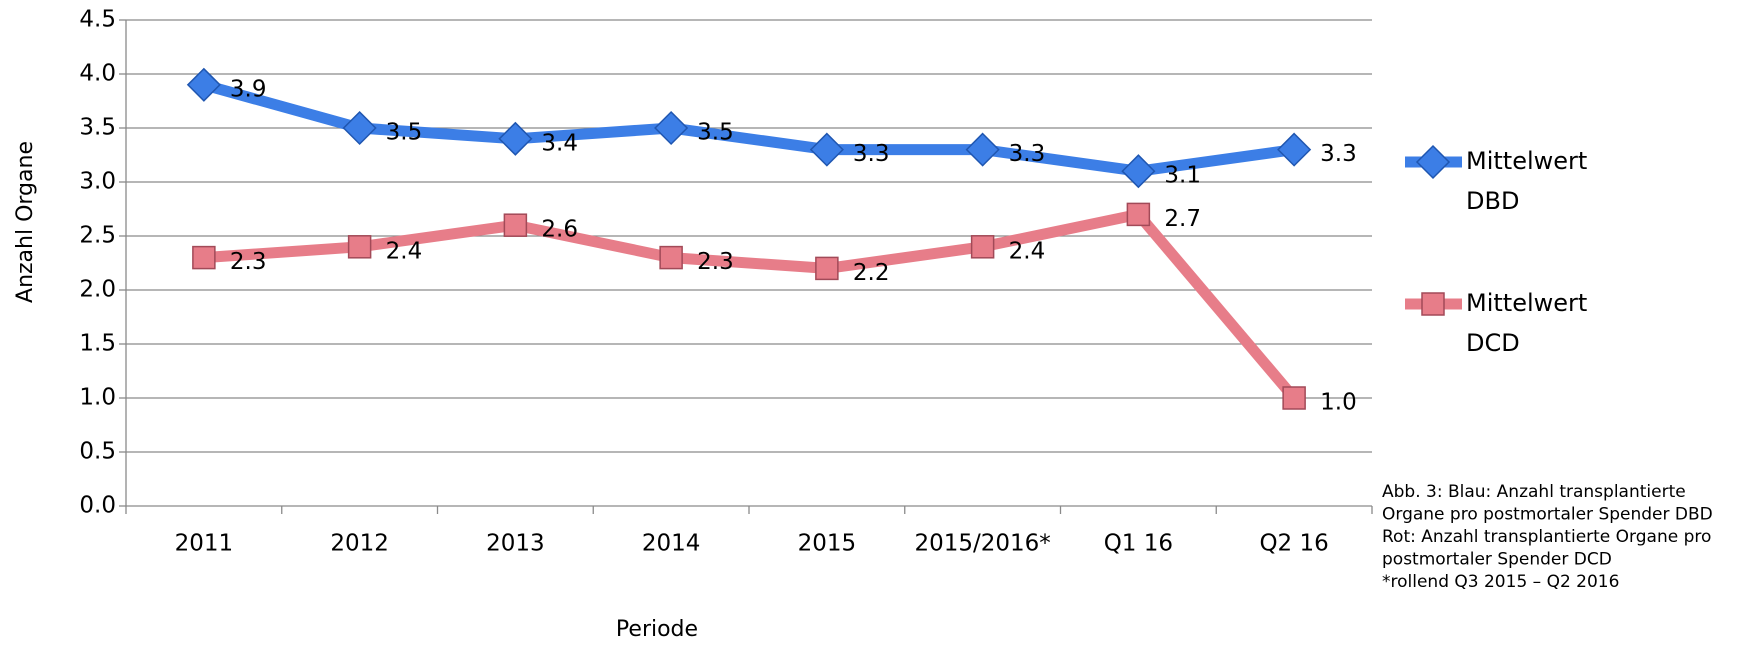 This screenshot has height=646, width=1752. What do you see at coordinates (97, 398) in the screenshot?
I see `y-tick-label: 1.0` at bounding box center [97, 398].